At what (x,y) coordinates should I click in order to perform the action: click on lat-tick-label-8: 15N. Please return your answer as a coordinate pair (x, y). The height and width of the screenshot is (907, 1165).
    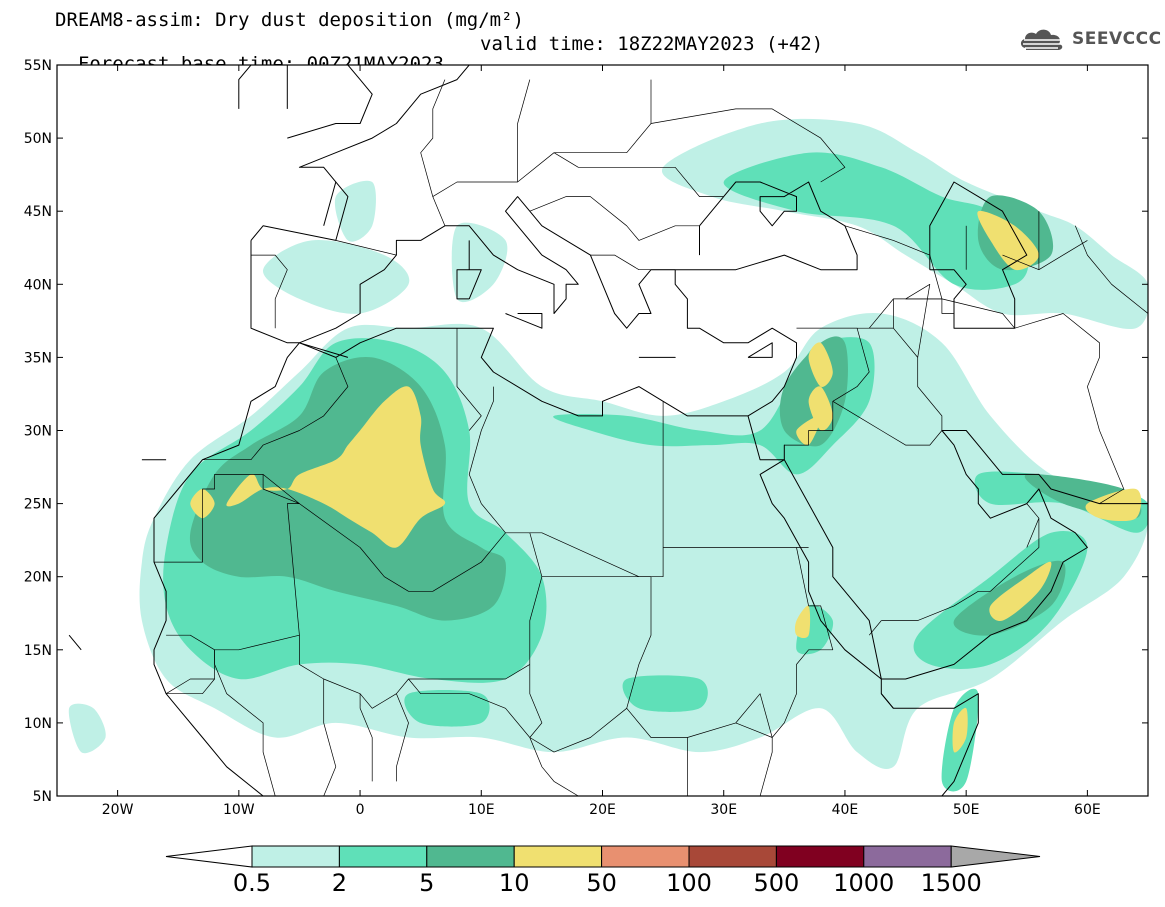
    Looking at the image, I should click on (38, 651).